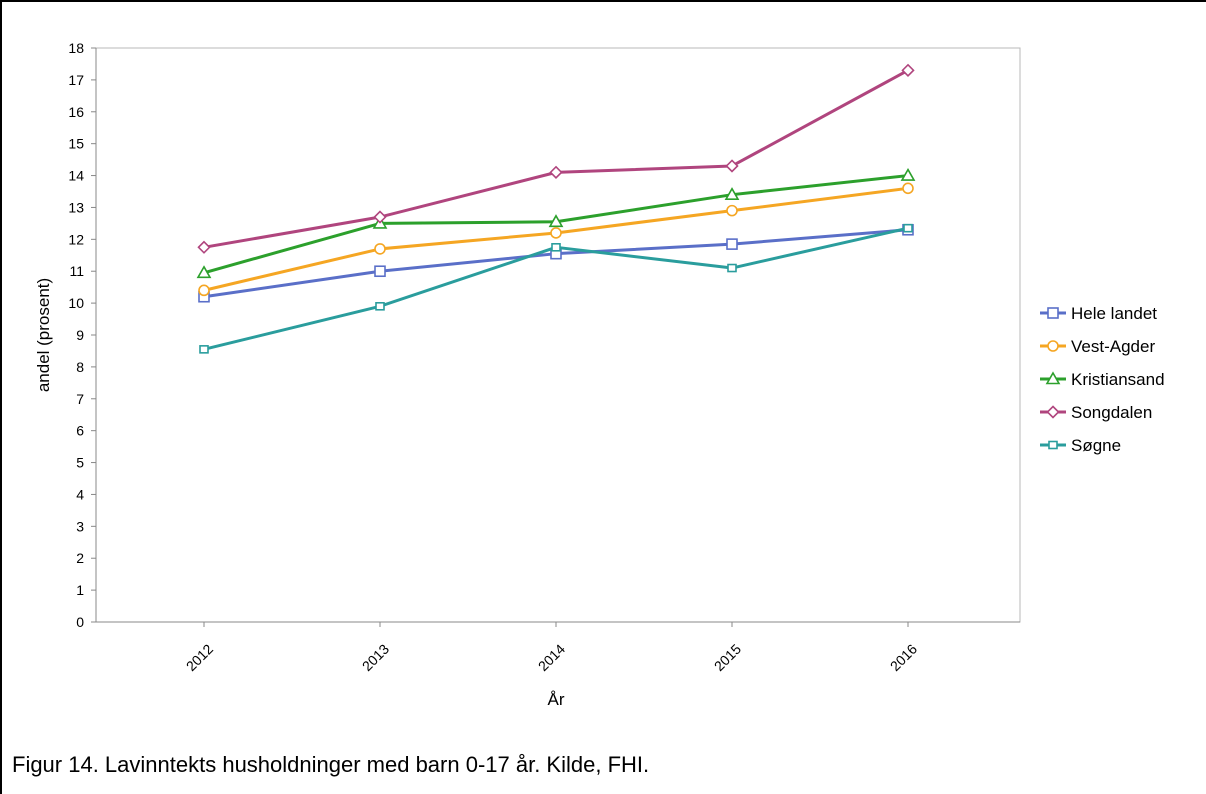 This screenshot has width=1206, height=794. Describe the element at coordinates (76, 271) in the screenshot. I see `y-tick-label: 11` at that location.